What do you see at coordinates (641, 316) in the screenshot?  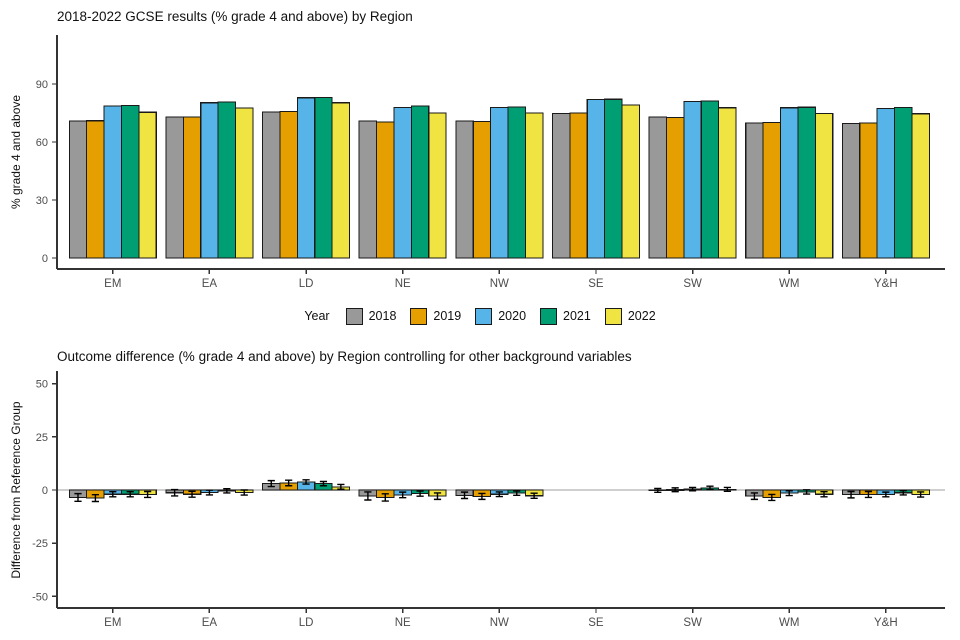 I see `legend-label: 2022` at bounding box center [641, 316].